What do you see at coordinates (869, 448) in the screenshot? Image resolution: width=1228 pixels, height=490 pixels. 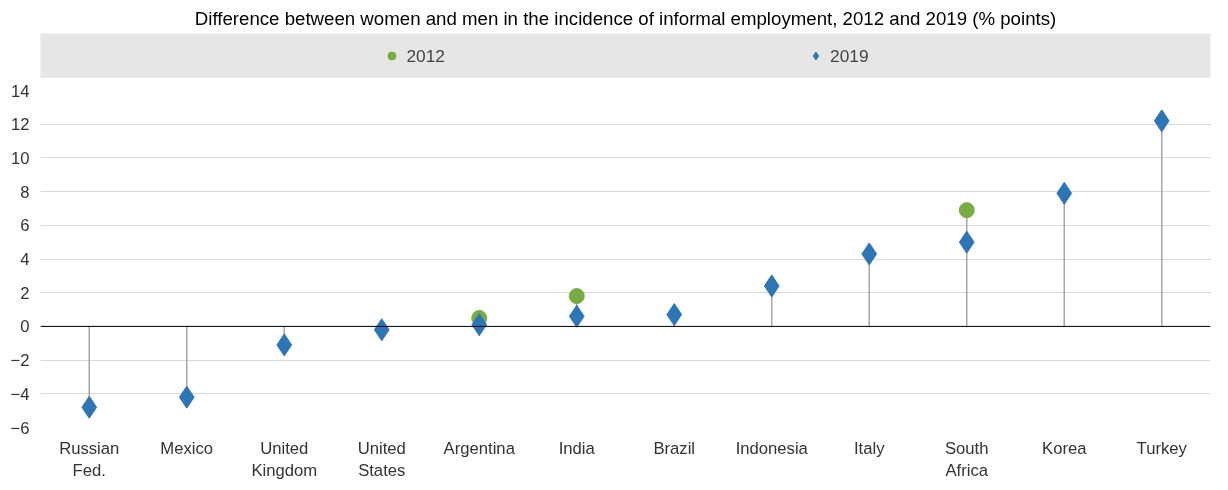 I see `x-tick-label: Italy` at bounding box center [869, 448].